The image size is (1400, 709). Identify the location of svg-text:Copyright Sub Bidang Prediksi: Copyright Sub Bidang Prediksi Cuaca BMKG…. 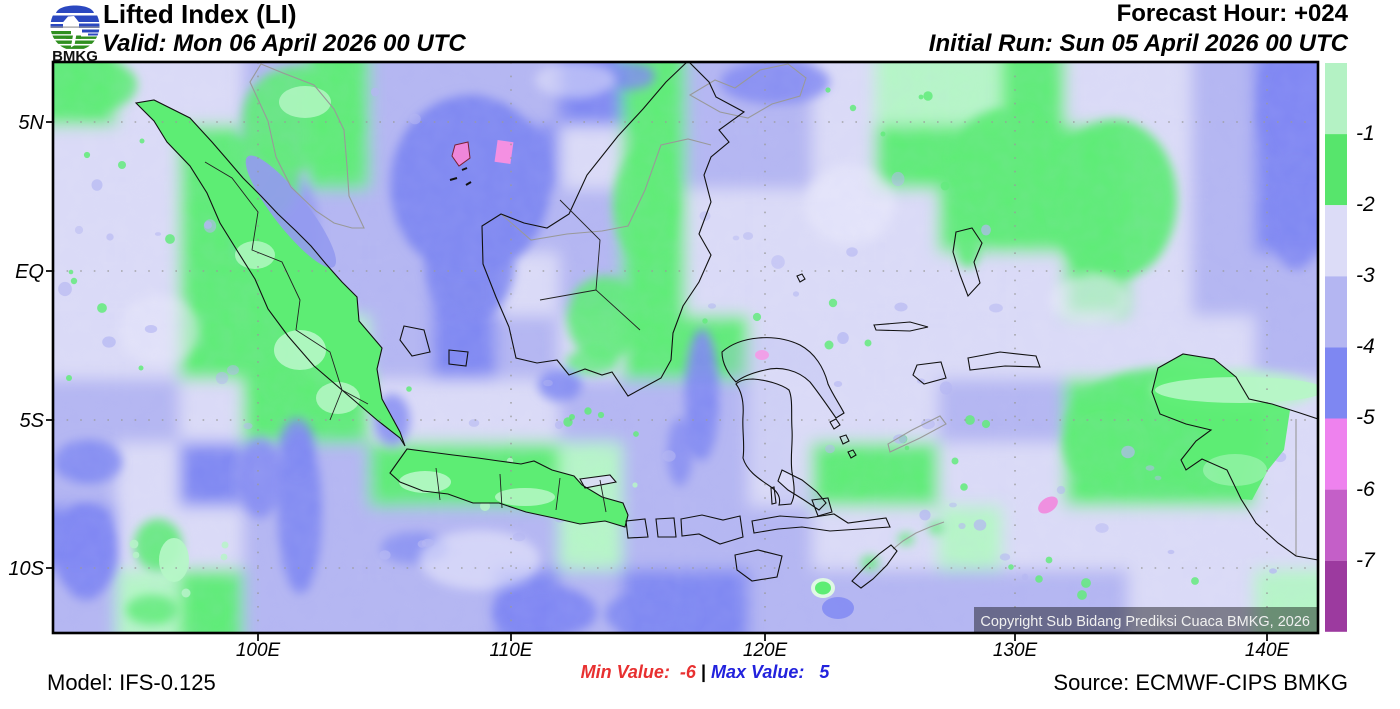
(1145, 622).